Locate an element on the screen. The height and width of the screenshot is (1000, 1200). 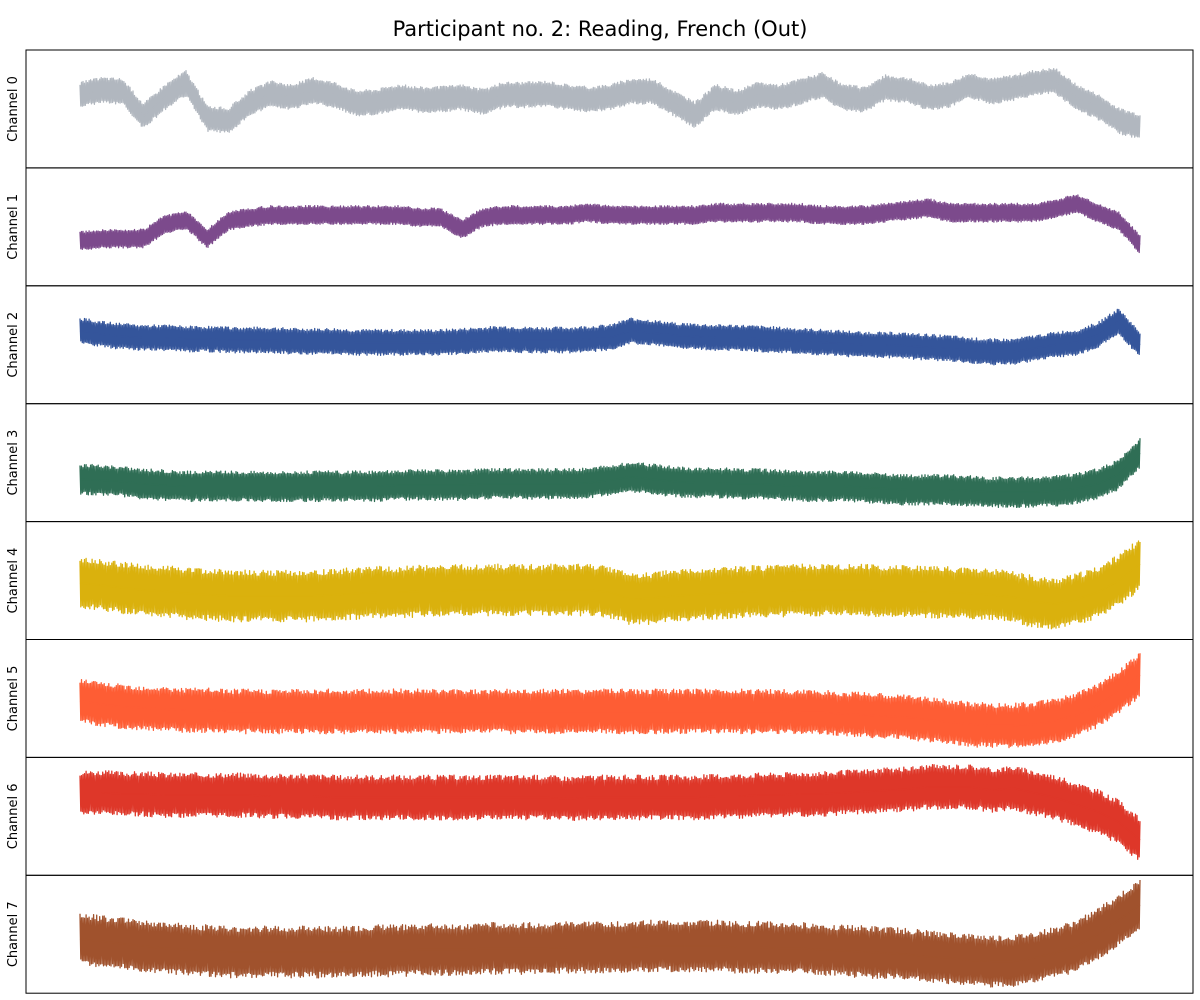
channel-label-4: Channel 4 is located at coordinates (13, 581).